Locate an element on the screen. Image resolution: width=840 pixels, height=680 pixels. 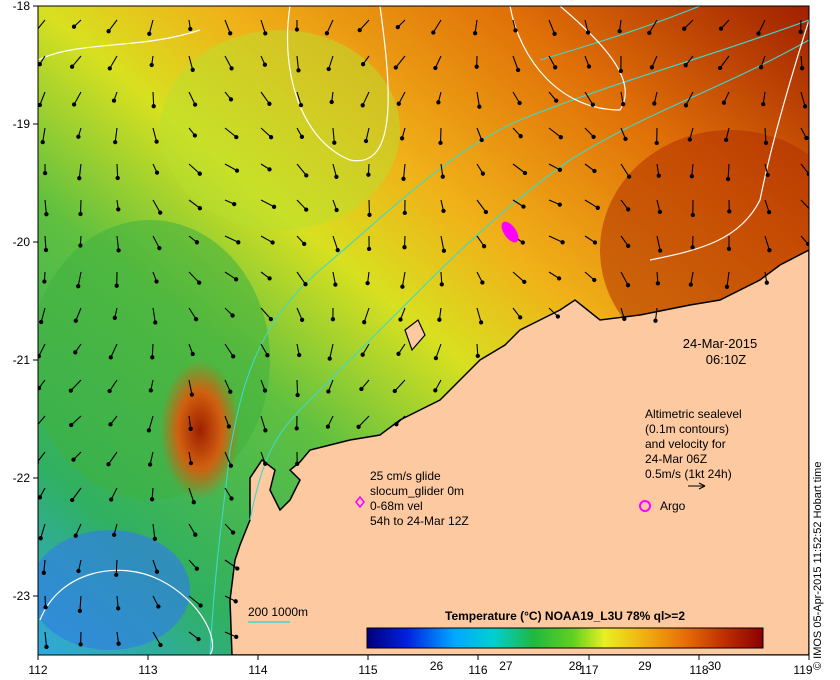
latitude-labels: -18 -19 -20 -21 -22 -23 is located at coordinates (22, 301).